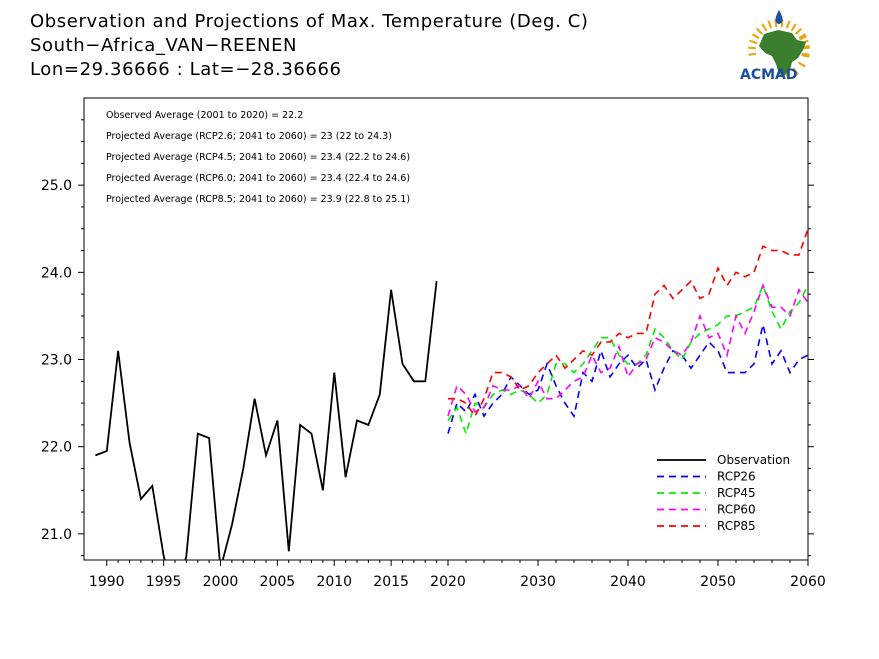 This screenshot has width=879, height=659. What do you see at coordinates (204, 115) in the screenshot?
I see `annotation-observed: Observed Average (2001 to 2020) = 22.2` at bounding box center [204, 115].